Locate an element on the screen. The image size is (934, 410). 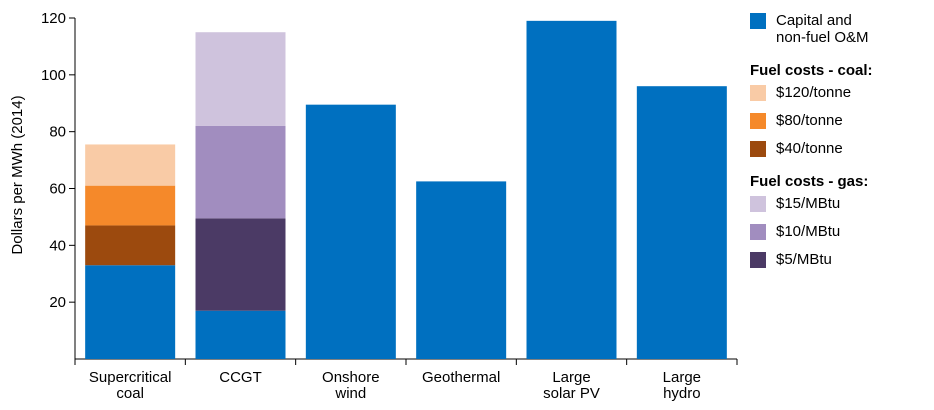
y-tick-label: 20 is located at coordinates (57, 302).